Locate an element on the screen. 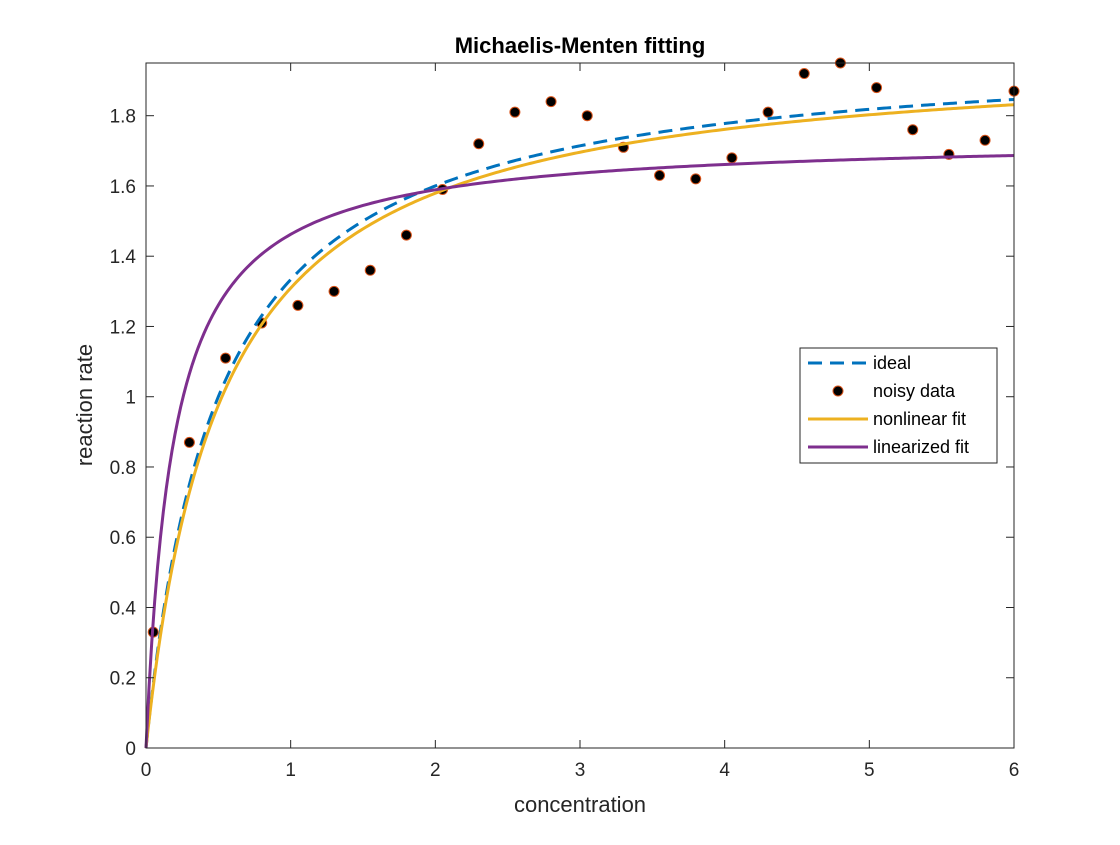 Image resolution: width=1120 pixels, height=845 pixels. y-tick-label: 0.2 is located at coordinates (123, 679).